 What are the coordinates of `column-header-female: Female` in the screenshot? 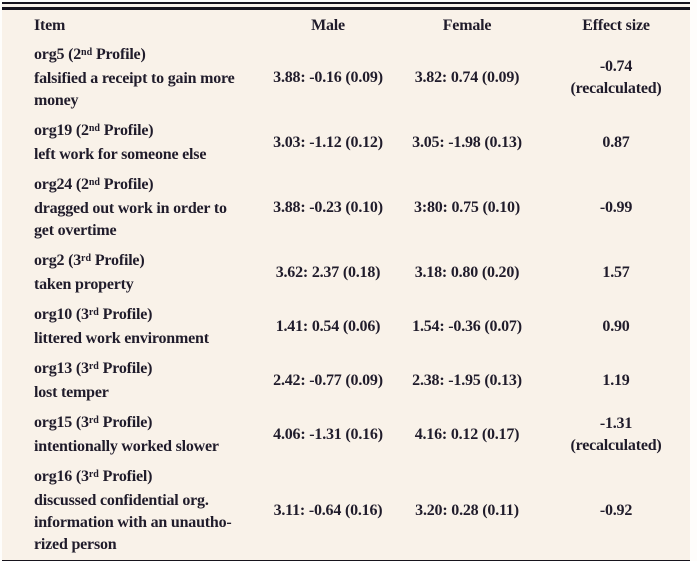 It's located at (467, 25).